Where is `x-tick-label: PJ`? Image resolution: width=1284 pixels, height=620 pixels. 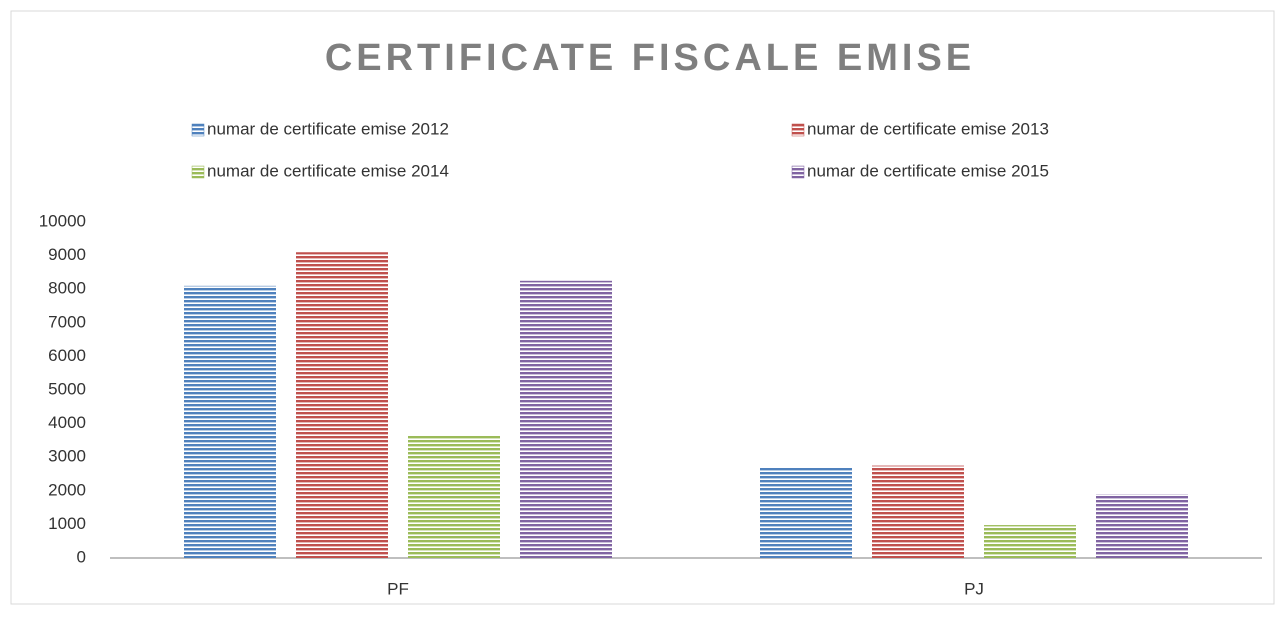
x-tick-label: PJ is located at coordinates (974, 588).